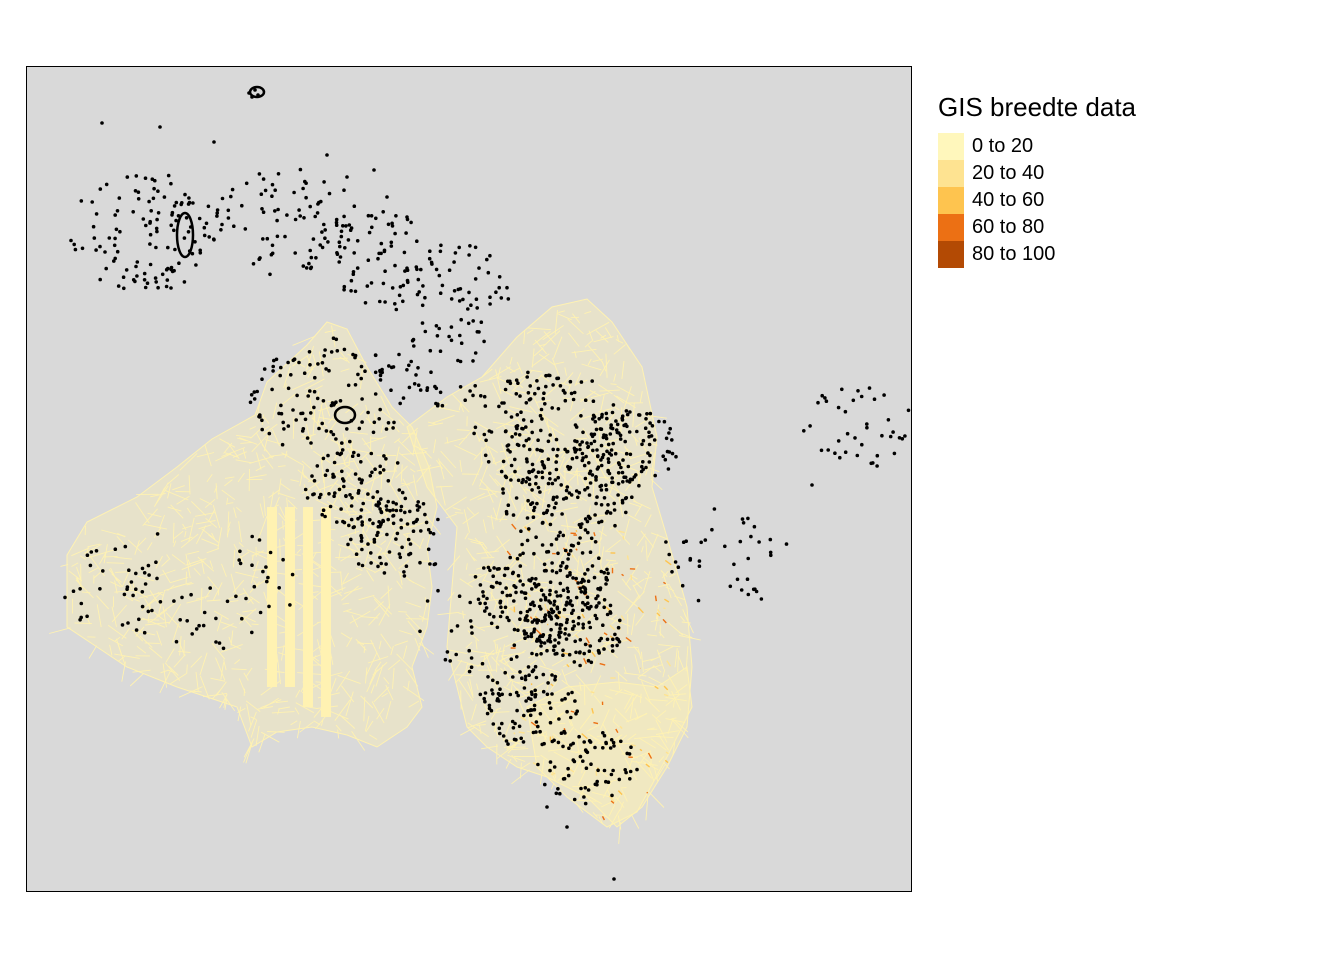 The image size is (1344, 960). Describe the element at coordinates (1037, 254) in the screenshot. I see `legend-item: 80 to 100` at that location.